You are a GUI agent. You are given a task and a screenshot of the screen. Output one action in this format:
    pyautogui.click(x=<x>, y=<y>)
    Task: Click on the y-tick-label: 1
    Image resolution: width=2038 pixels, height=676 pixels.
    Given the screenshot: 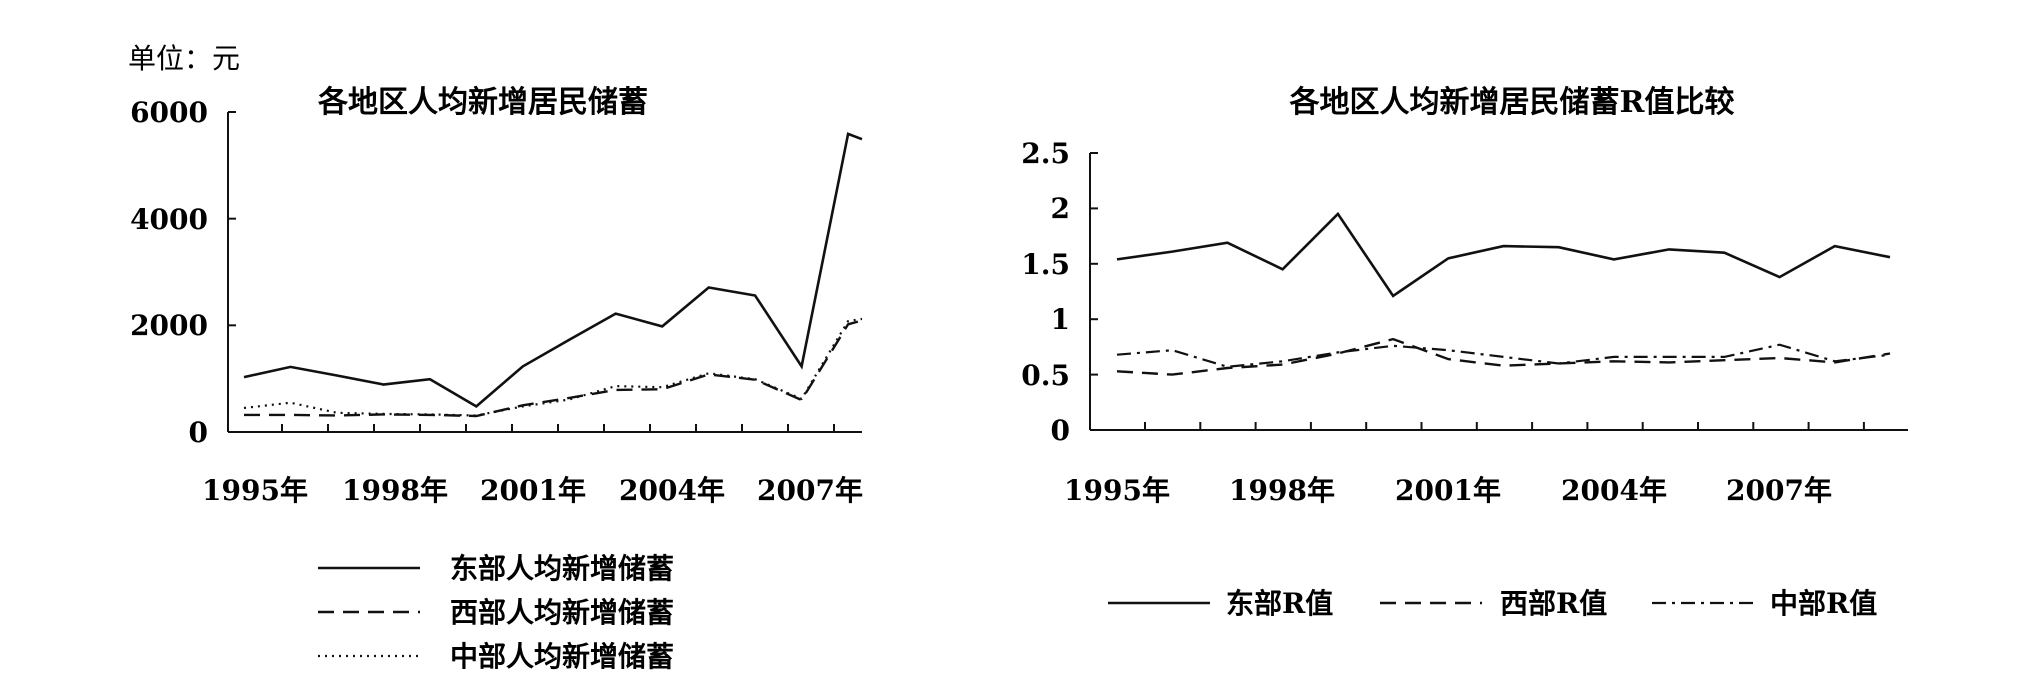 What is the action you would take?
    pyautogui.click(x=1060, y=319)
    